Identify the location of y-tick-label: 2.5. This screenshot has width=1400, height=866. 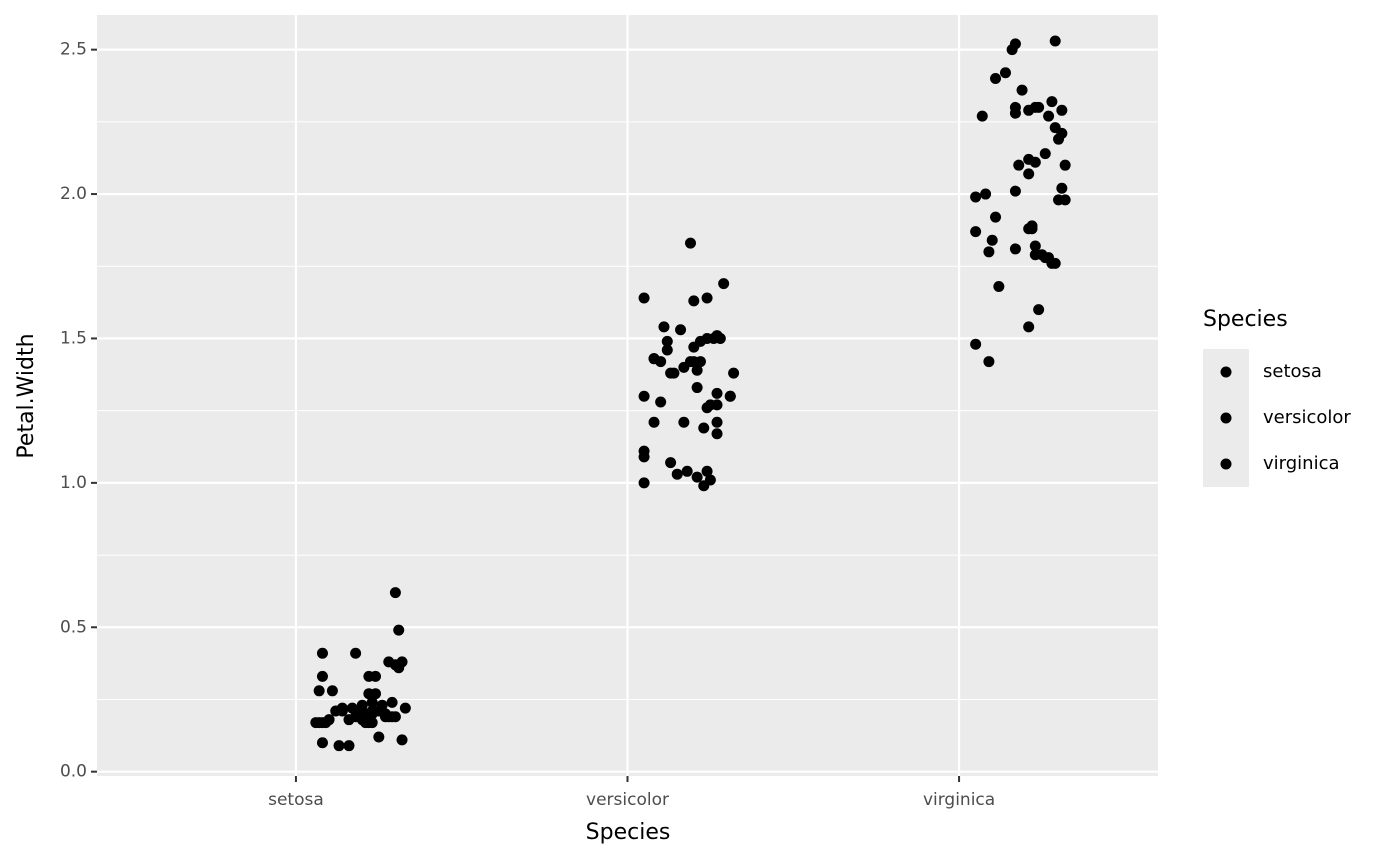
(73, 50).